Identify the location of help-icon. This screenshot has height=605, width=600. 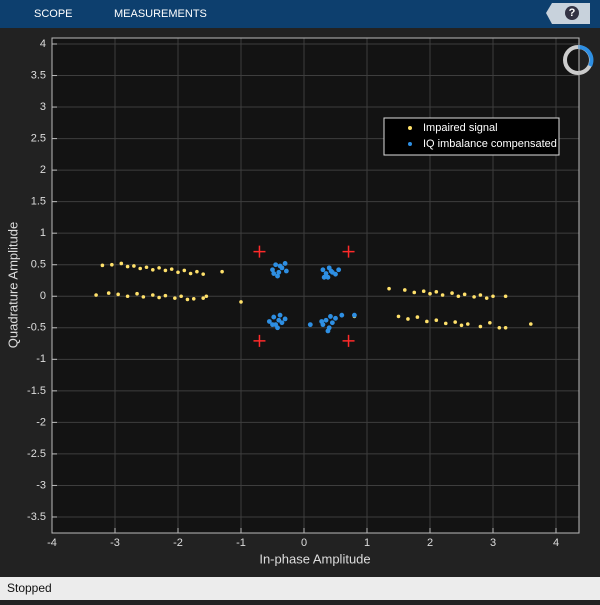
(572, 13).